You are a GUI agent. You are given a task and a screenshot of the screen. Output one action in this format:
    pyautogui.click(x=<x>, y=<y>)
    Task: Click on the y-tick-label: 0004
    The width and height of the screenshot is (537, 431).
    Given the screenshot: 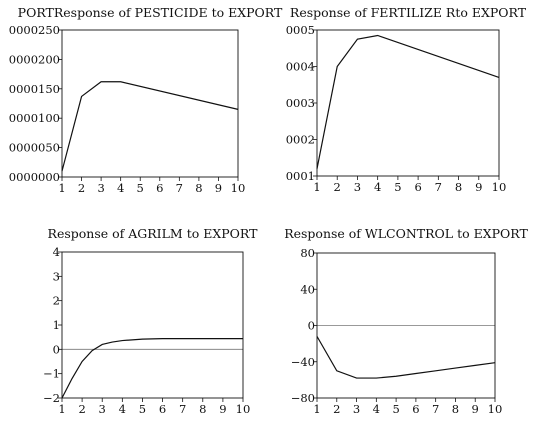 What is the action you would take?
    pyautogui.click(x=300, y=67)
    